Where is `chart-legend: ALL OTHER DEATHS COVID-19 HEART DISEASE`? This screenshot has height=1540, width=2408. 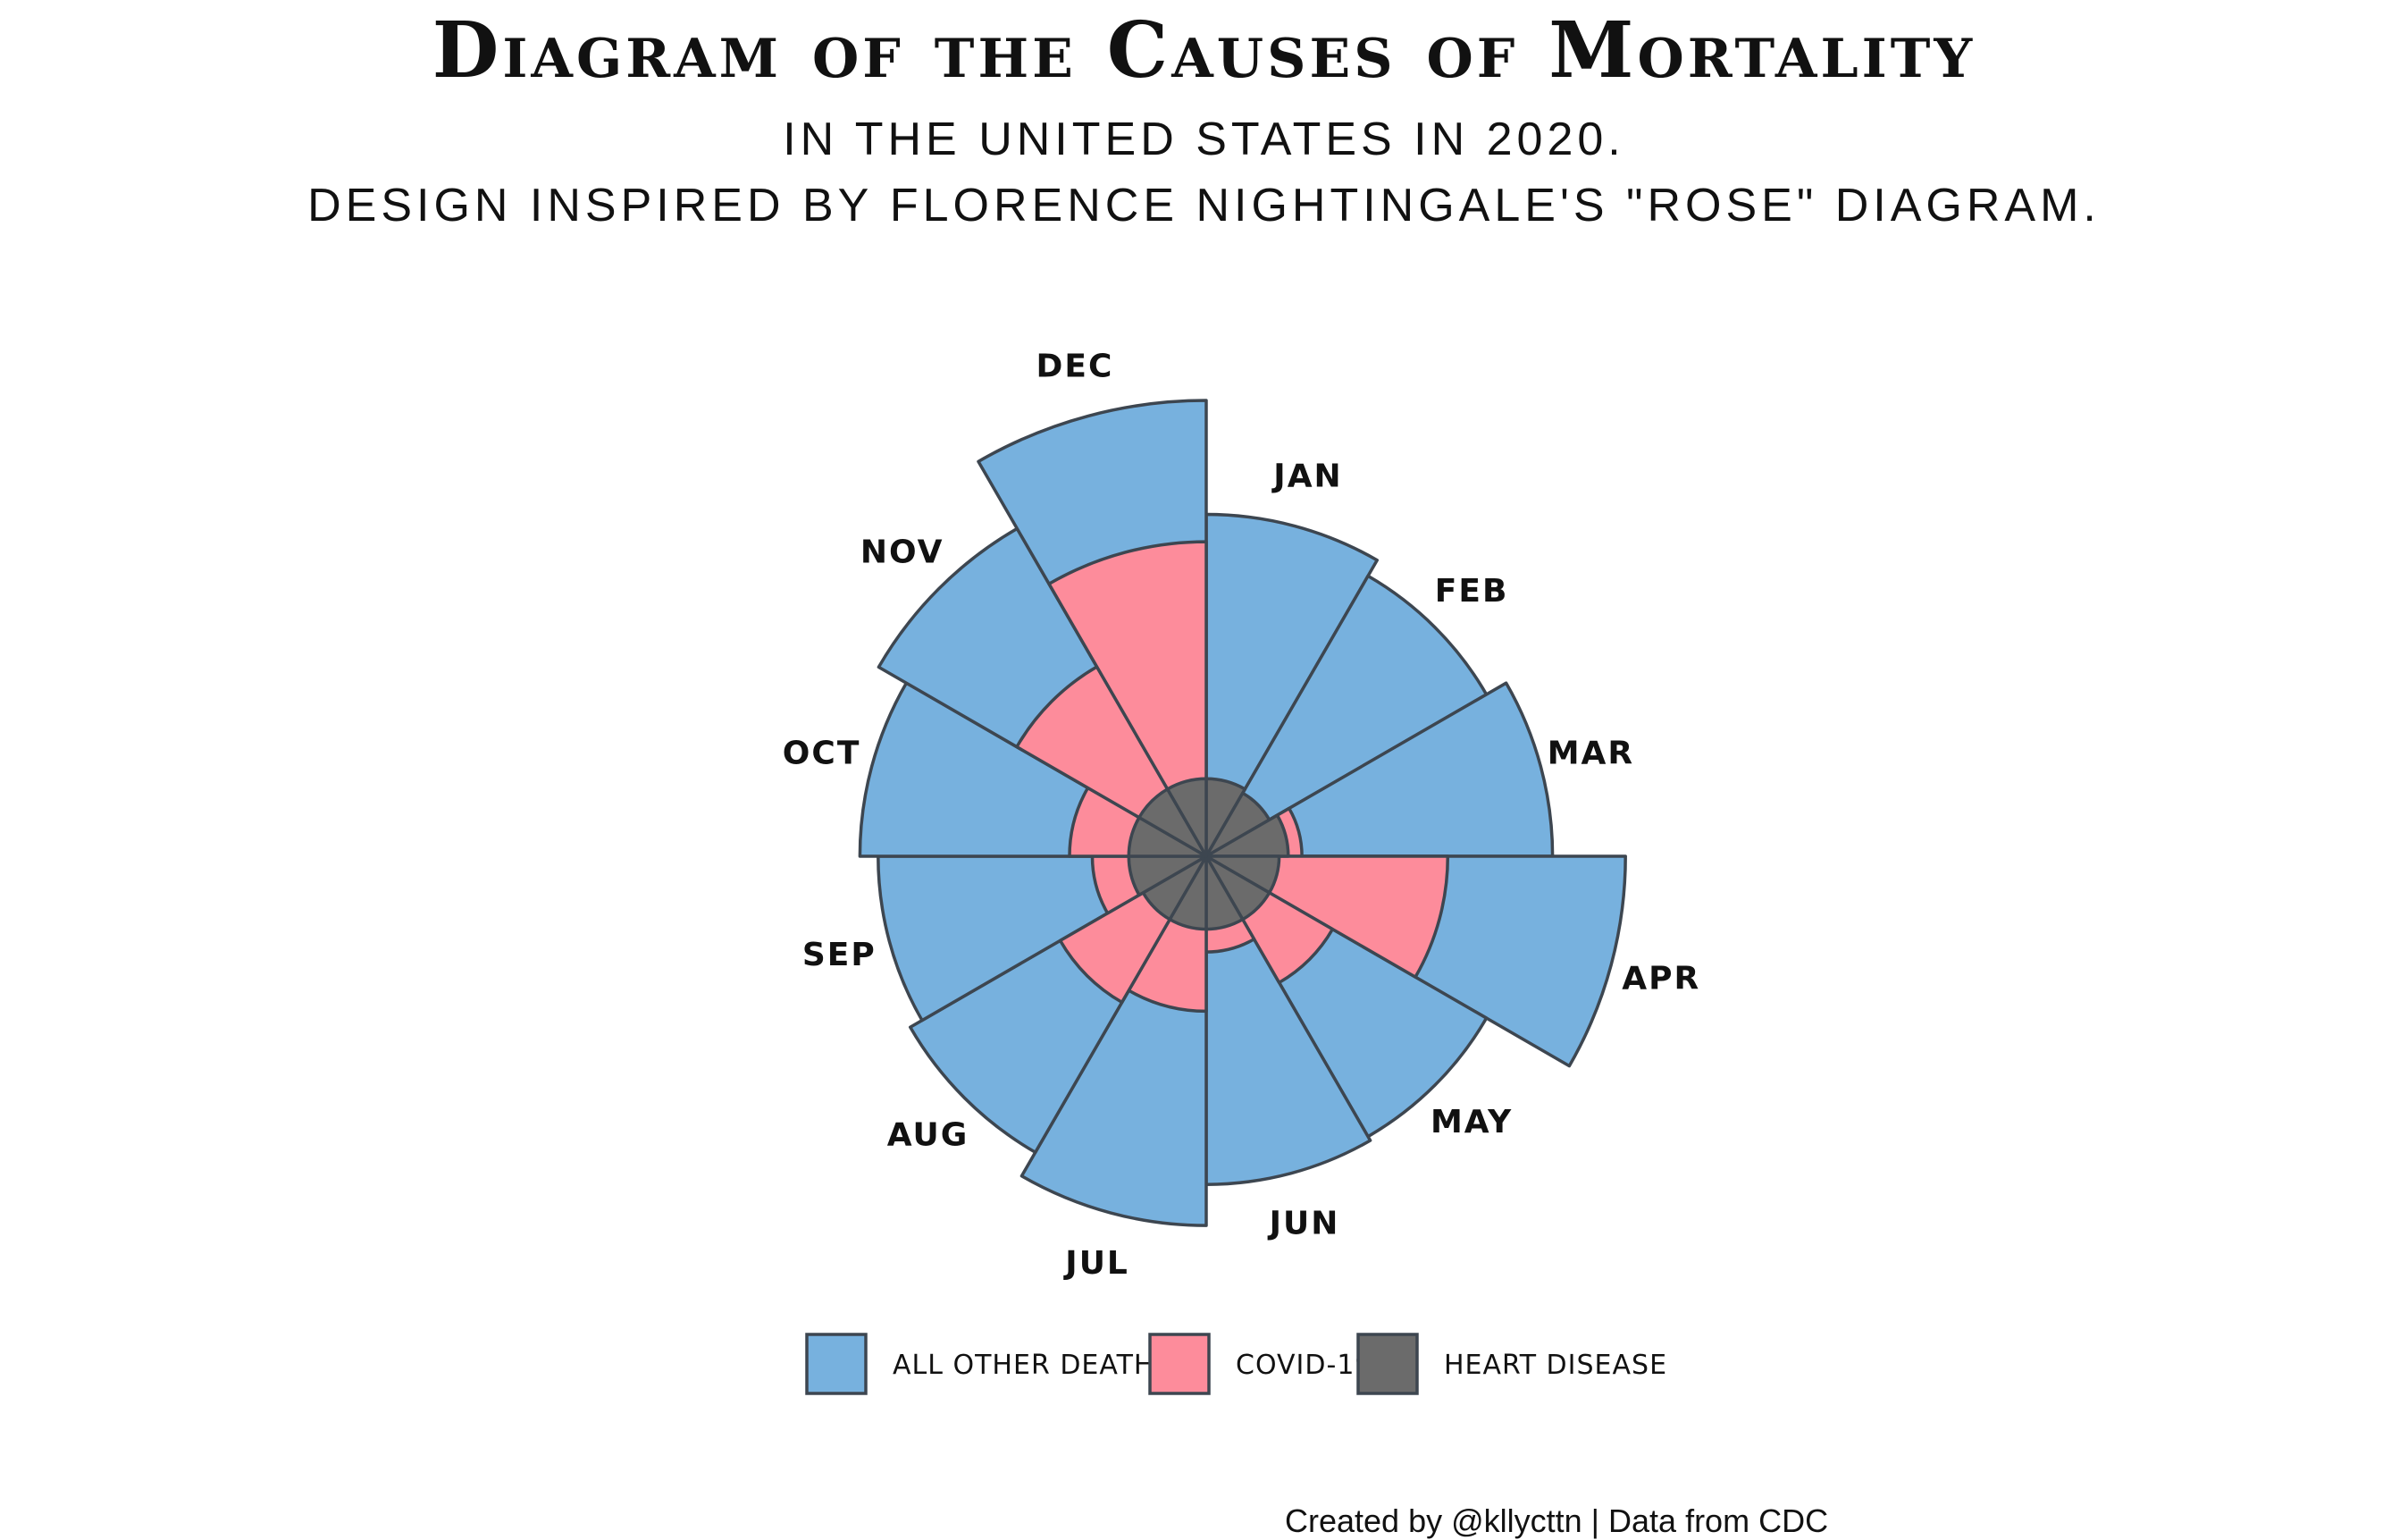
chart-legend: ALL OTHER DEATHS COVID-19 HEART DISEASE is located at coordinates (1236, 1364).